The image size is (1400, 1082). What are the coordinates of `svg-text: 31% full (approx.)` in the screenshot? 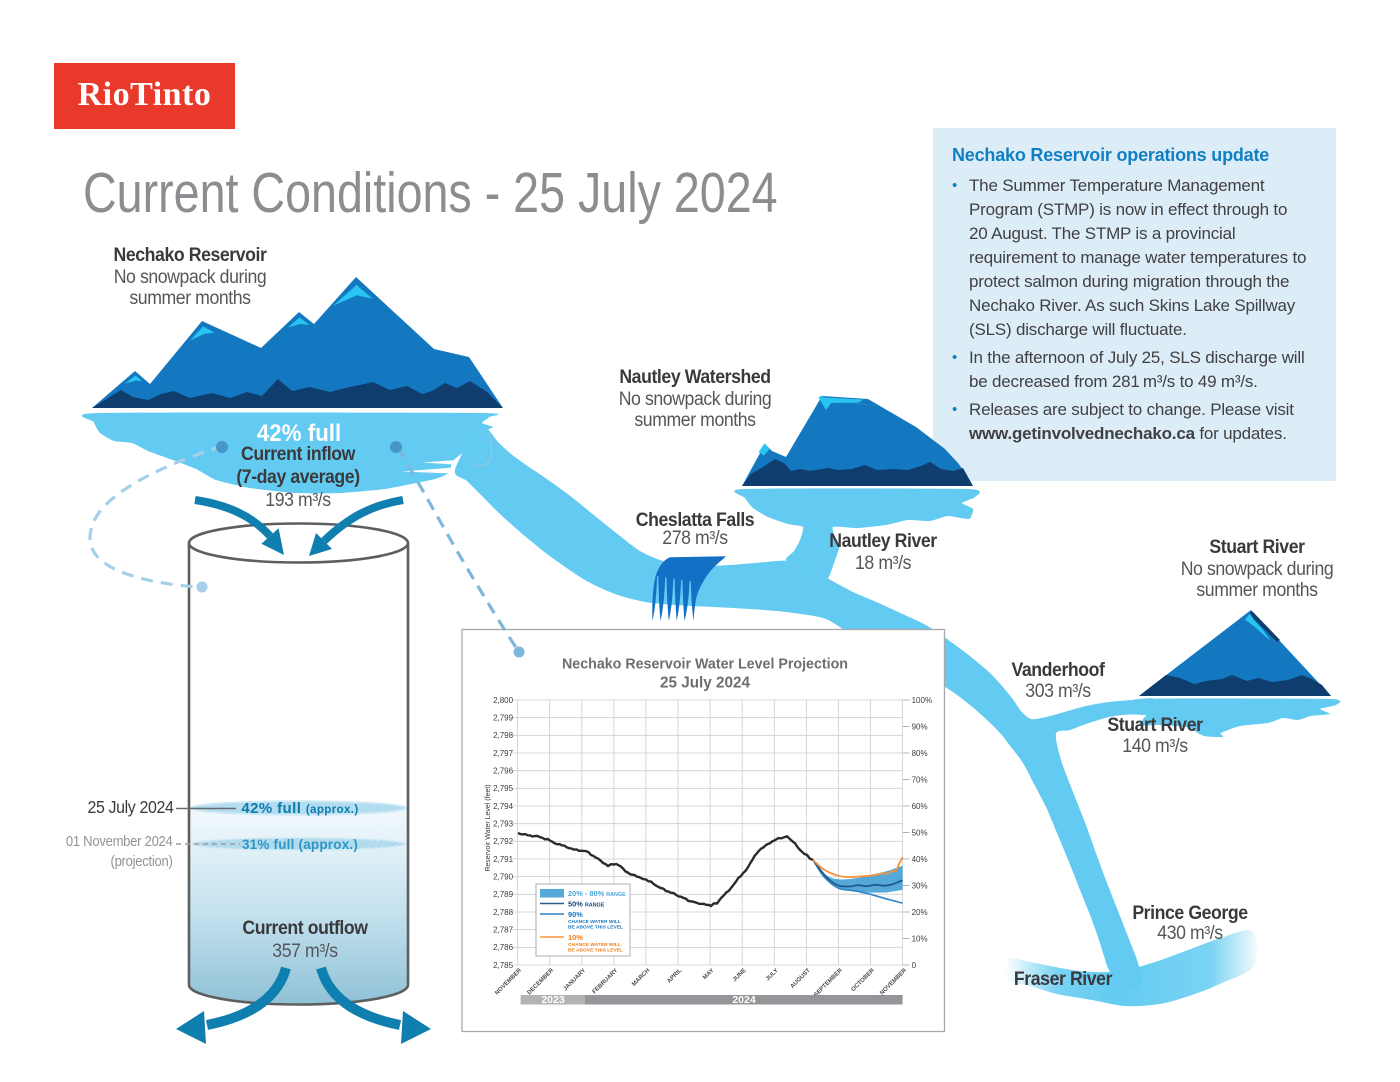 It's located at (300, 844).